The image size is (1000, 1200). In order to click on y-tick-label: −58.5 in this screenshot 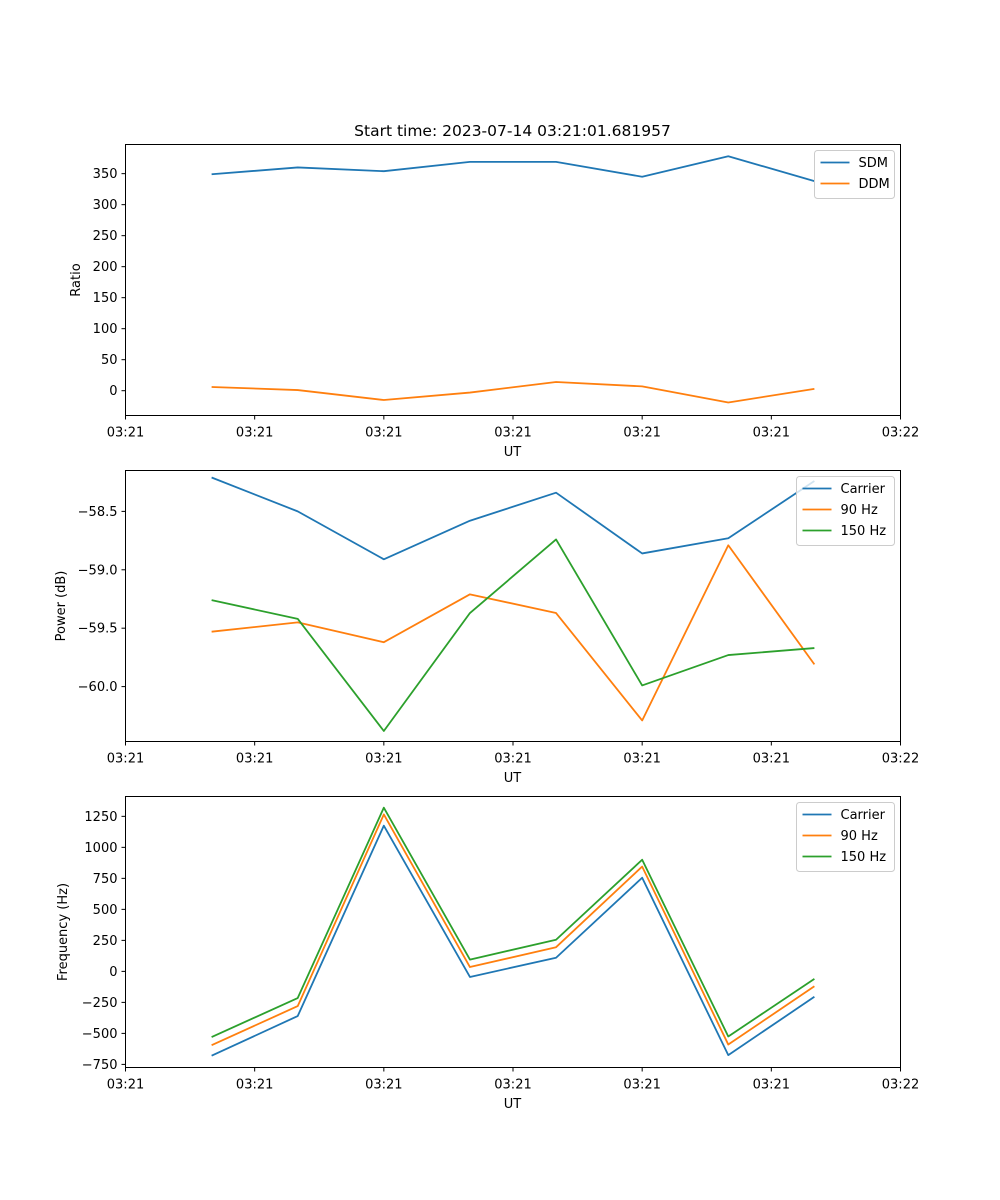, I will do `click(98, 512)`.